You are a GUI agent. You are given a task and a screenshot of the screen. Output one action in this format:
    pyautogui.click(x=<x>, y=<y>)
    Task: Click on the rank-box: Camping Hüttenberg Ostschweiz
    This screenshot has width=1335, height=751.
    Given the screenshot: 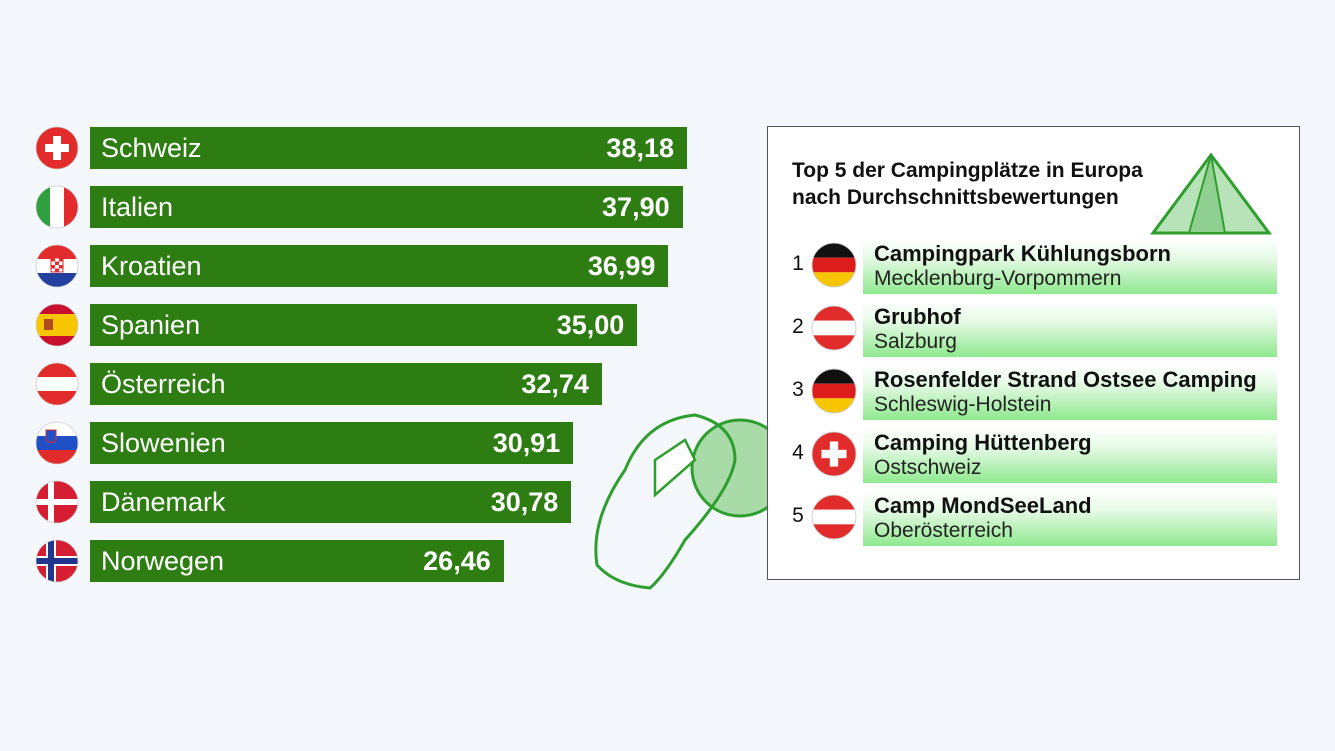 What is the action you would take?
    pyautogui.click(x=1070, y=455)
    